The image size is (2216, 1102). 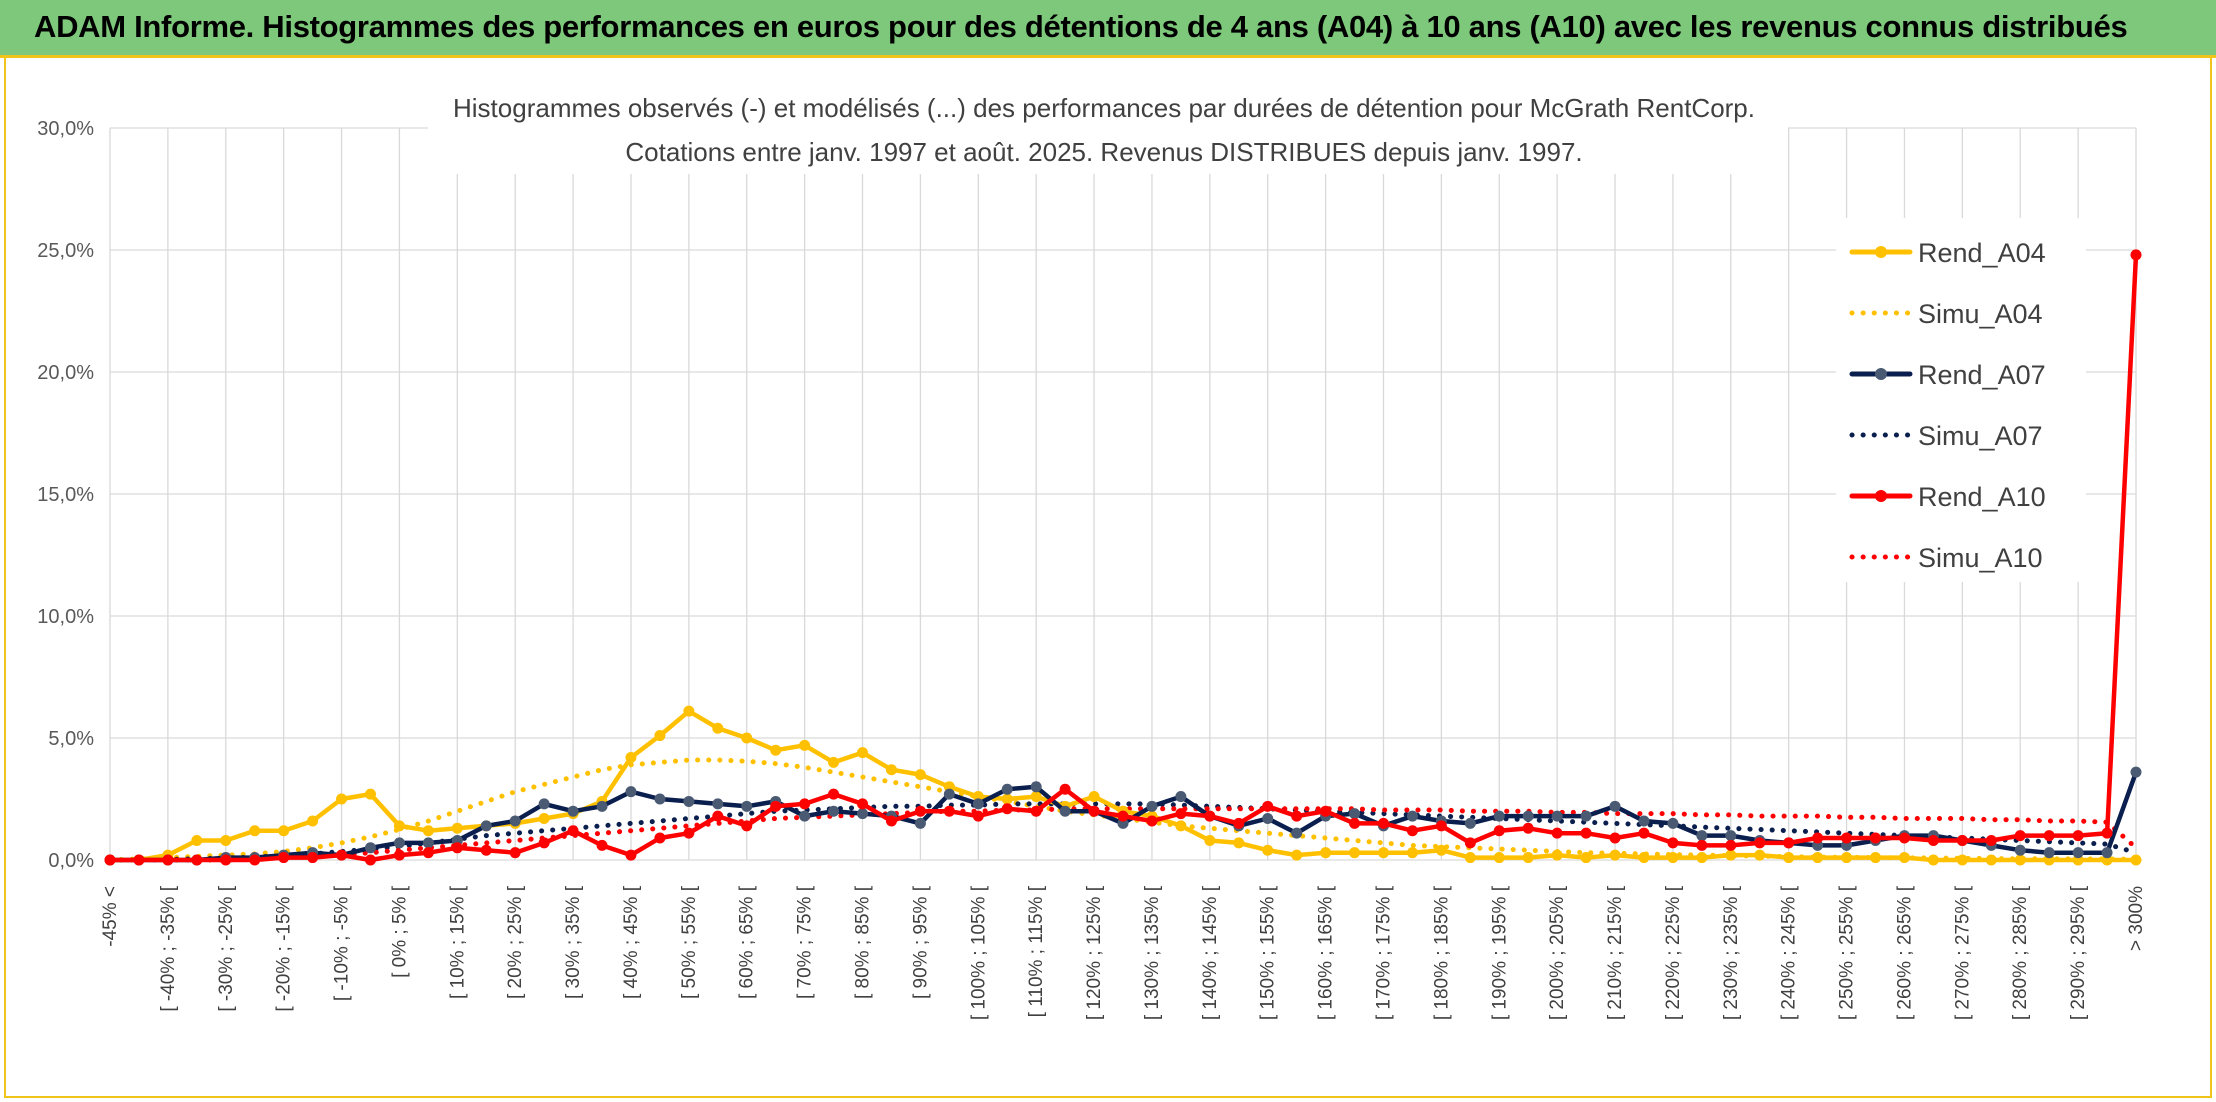 I want to click on y-tick-label: 20,0%, so click(x=65, y=373).